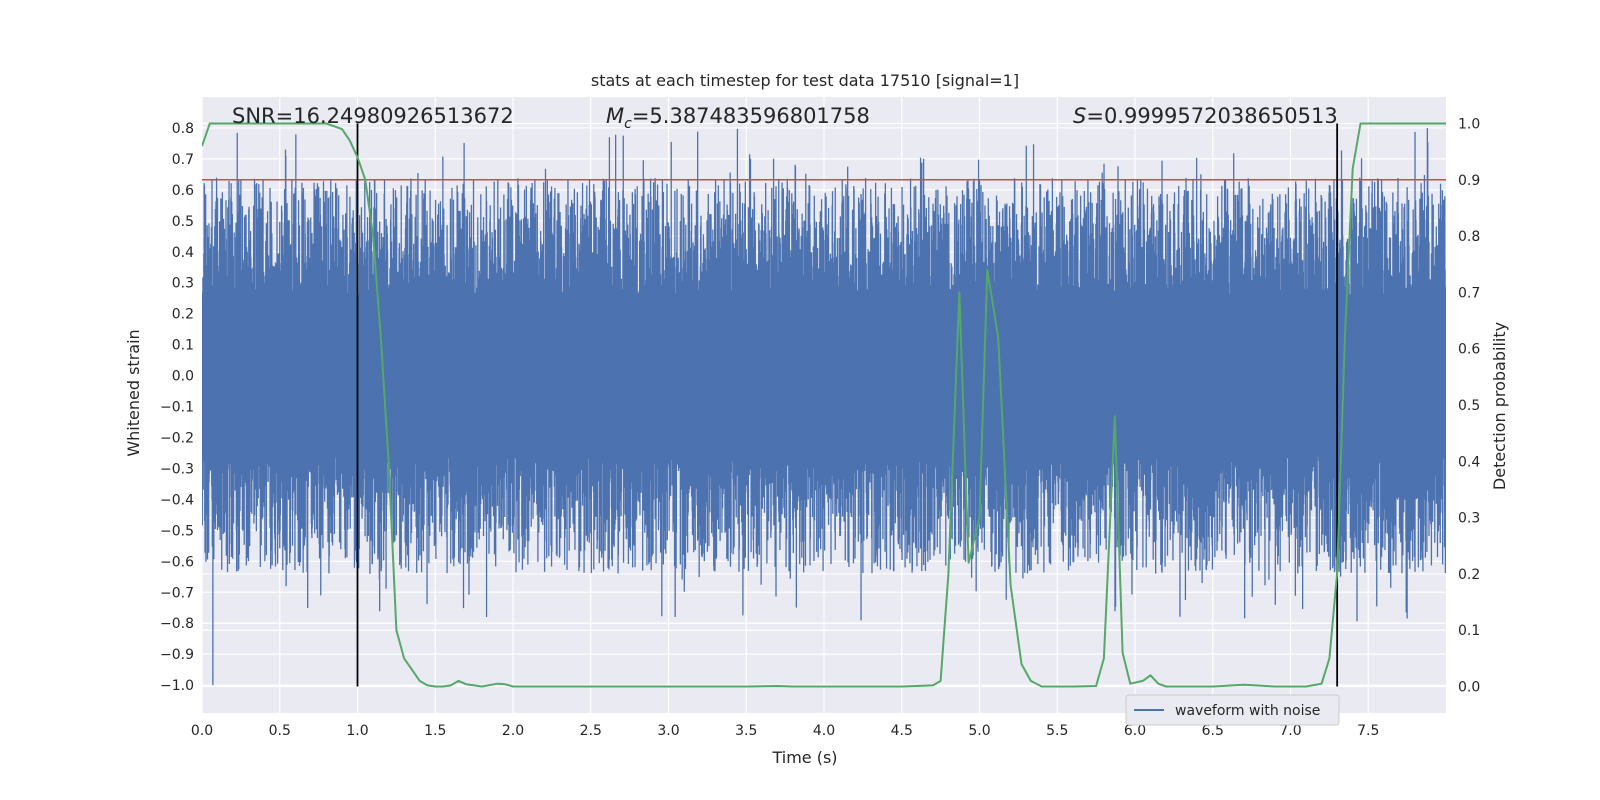 This screenshot has width=1600, height=800. I want to click on x-tick-label: 2.5, so click(591, 731).